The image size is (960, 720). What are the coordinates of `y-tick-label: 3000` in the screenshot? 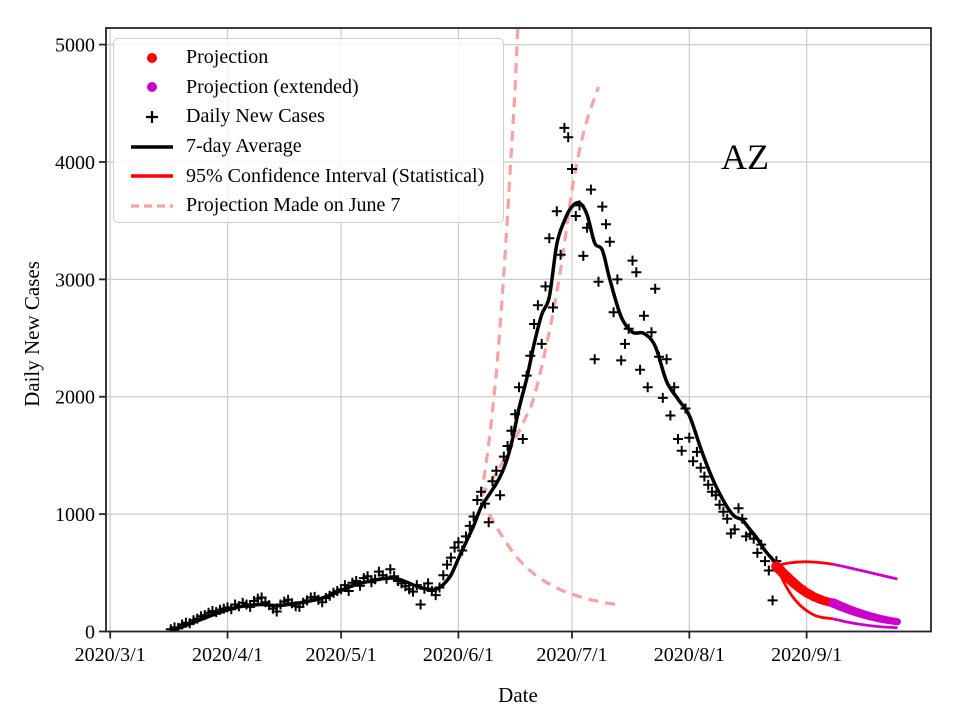 It's located at (75, 280).